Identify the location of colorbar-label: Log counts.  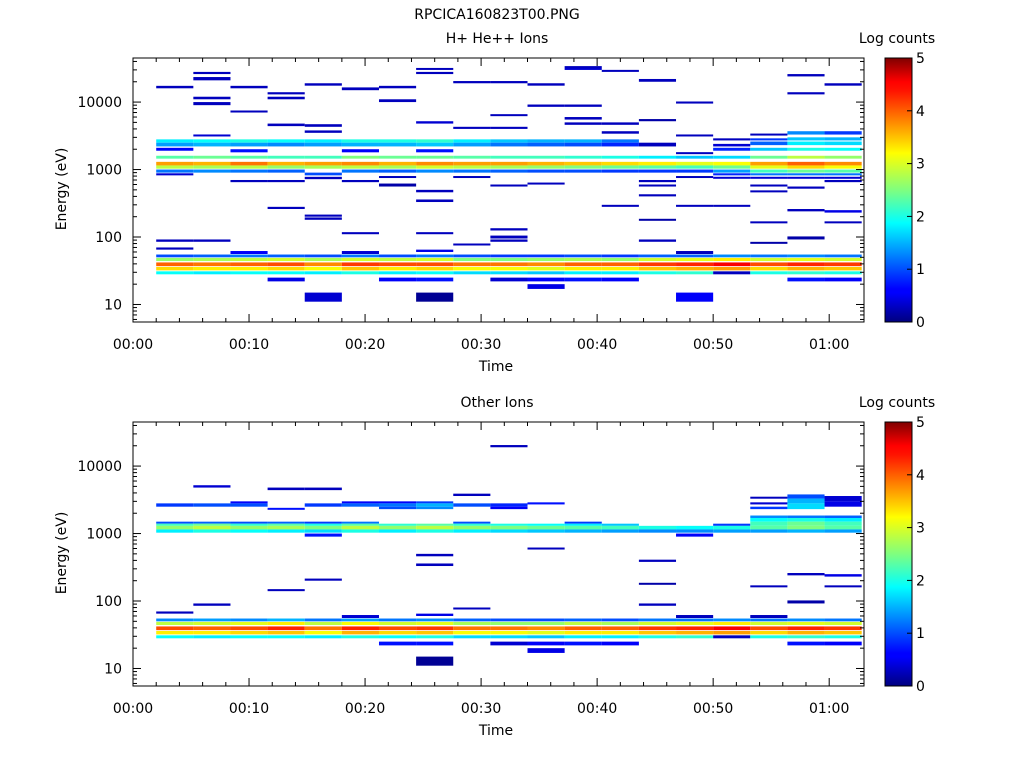
(897, 403).